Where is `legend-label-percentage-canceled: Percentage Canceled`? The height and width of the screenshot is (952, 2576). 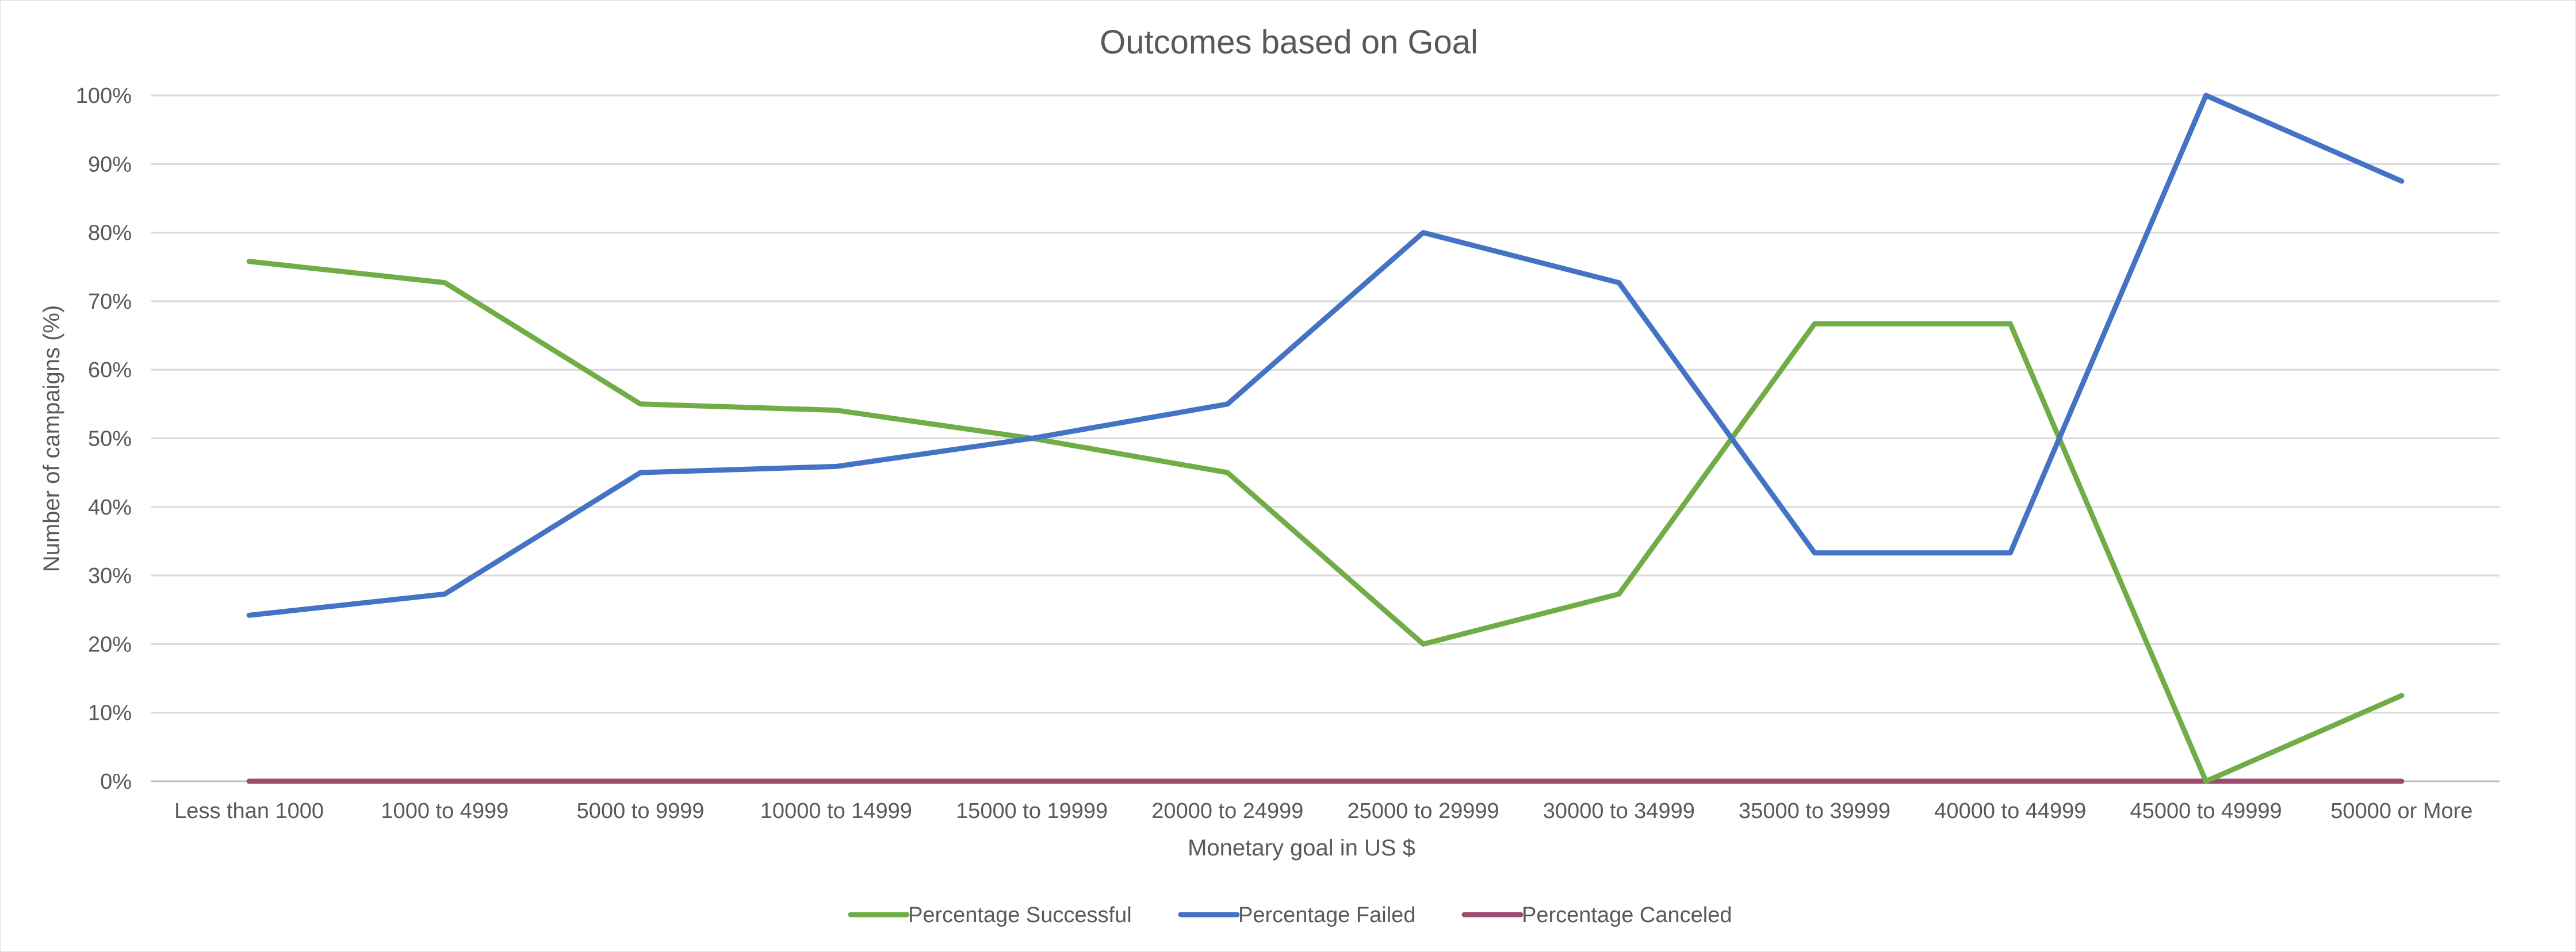
legend-label-percentage-canceled: Percentage Canceled is located at coordinates (1627, 915).